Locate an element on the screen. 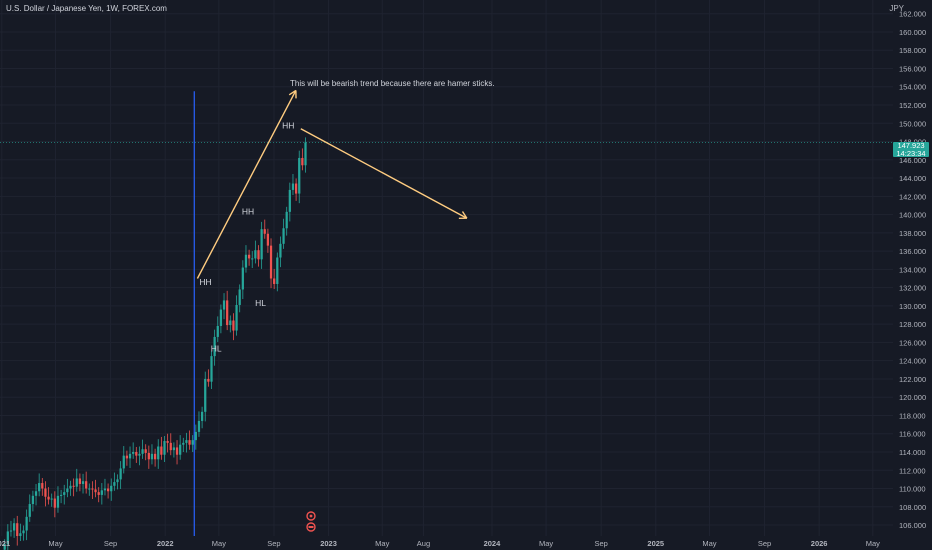 The image size is (932, 550). event-marker-glyph is located at coordinates (311, 527).